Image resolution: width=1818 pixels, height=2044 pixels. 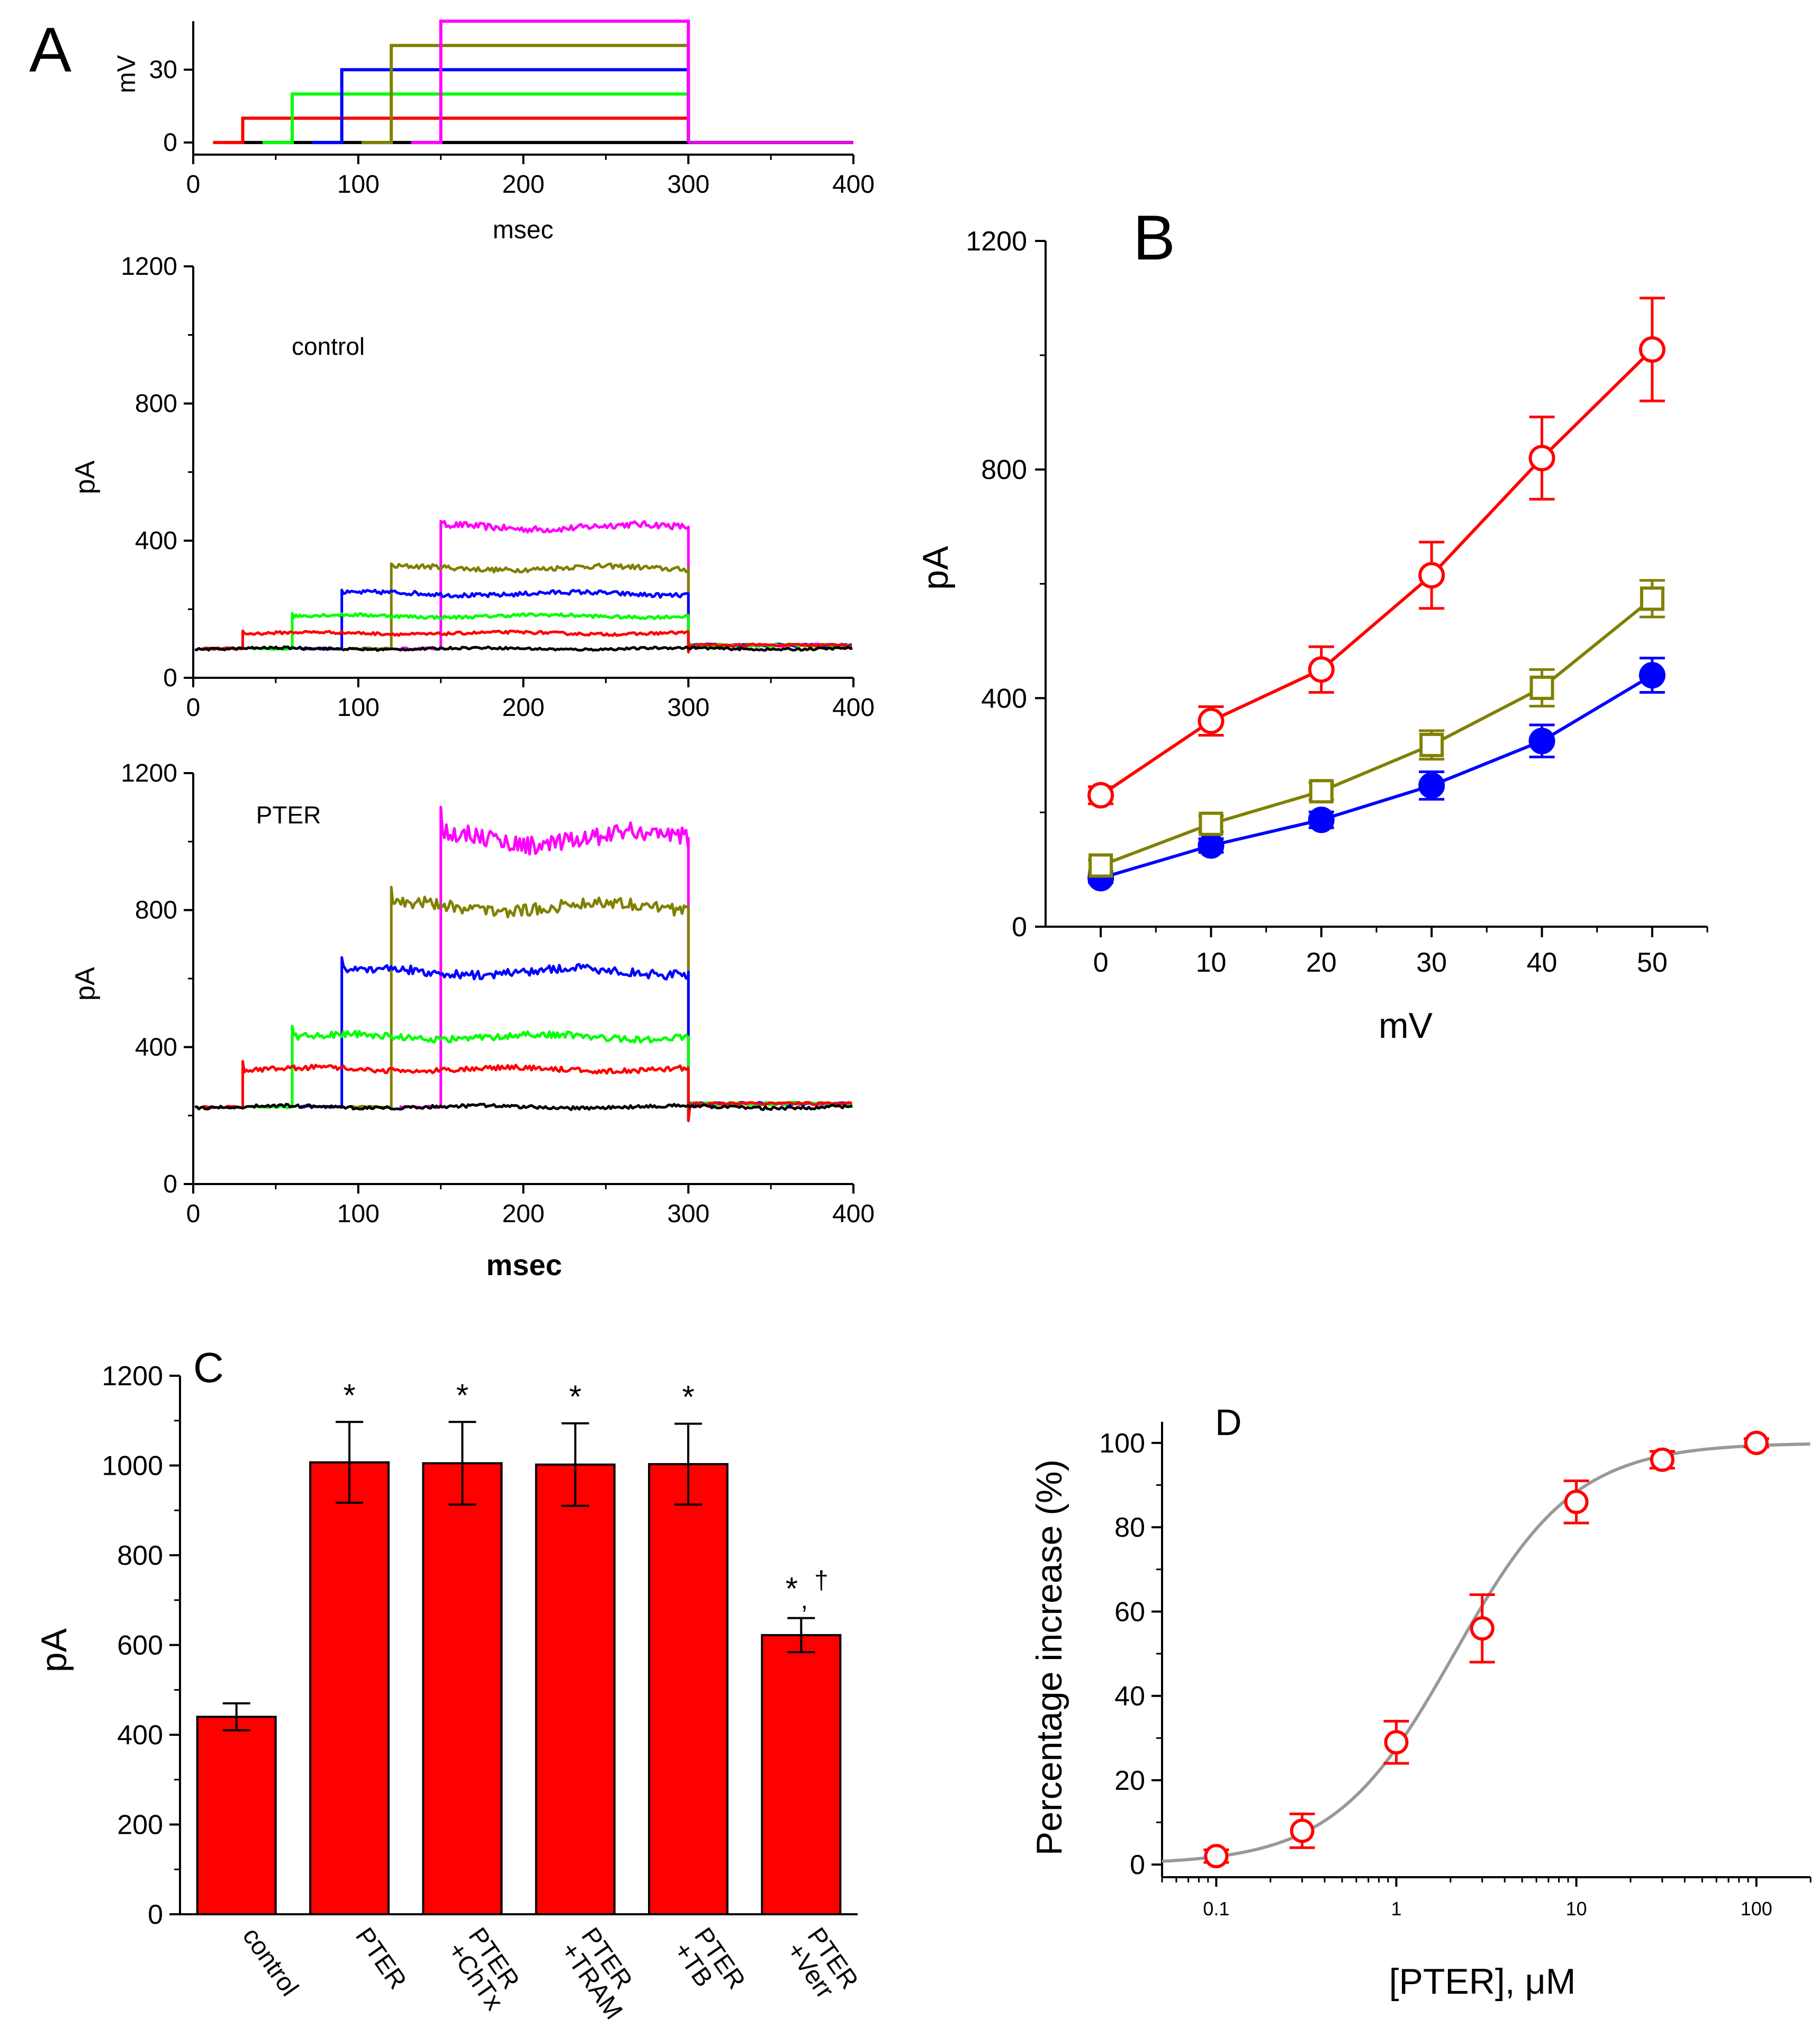 What do you see at coordinates (156, 911) in the screenshot?
I see `y-tick-label: 800` at bounding box center [156, 911].